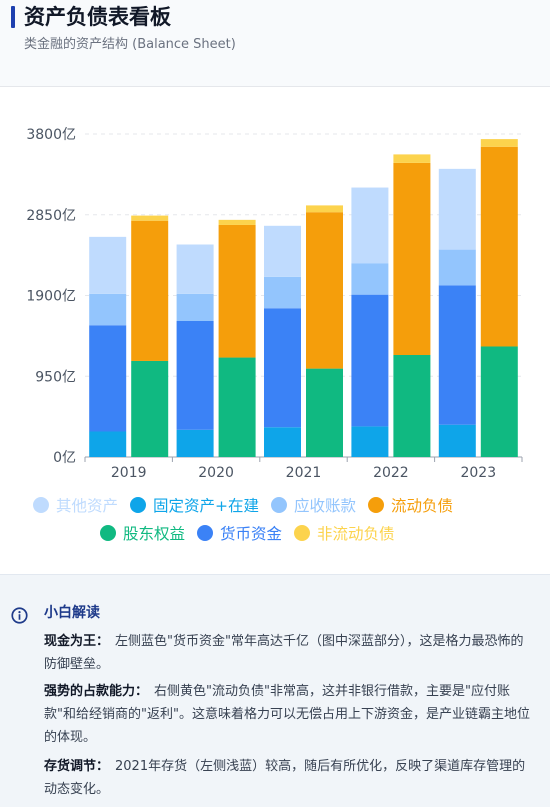 The height and width of the screenshot is (807, 550). I want to click on y-tick-label: 950亿, so click(55, 377).